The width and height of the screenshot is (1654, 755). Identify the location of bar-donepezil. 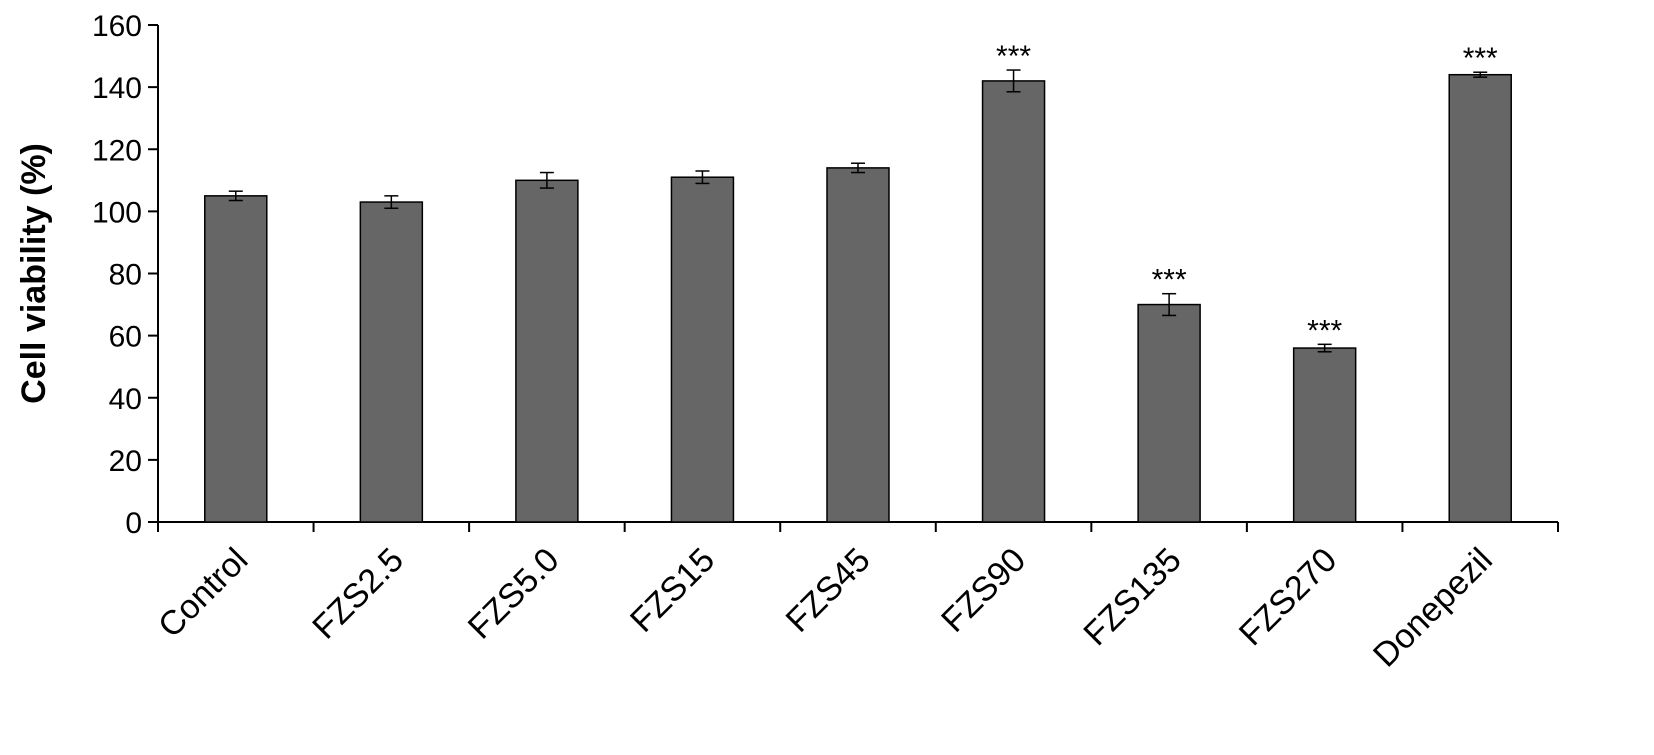
(1480, 298).